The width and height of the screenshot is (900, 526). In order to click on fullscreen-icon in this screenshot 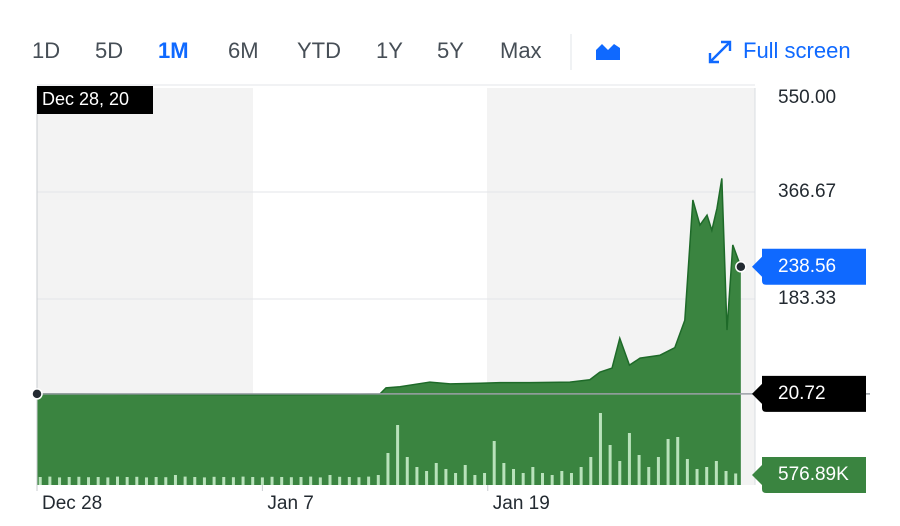, I will do `click(720, 52)`.